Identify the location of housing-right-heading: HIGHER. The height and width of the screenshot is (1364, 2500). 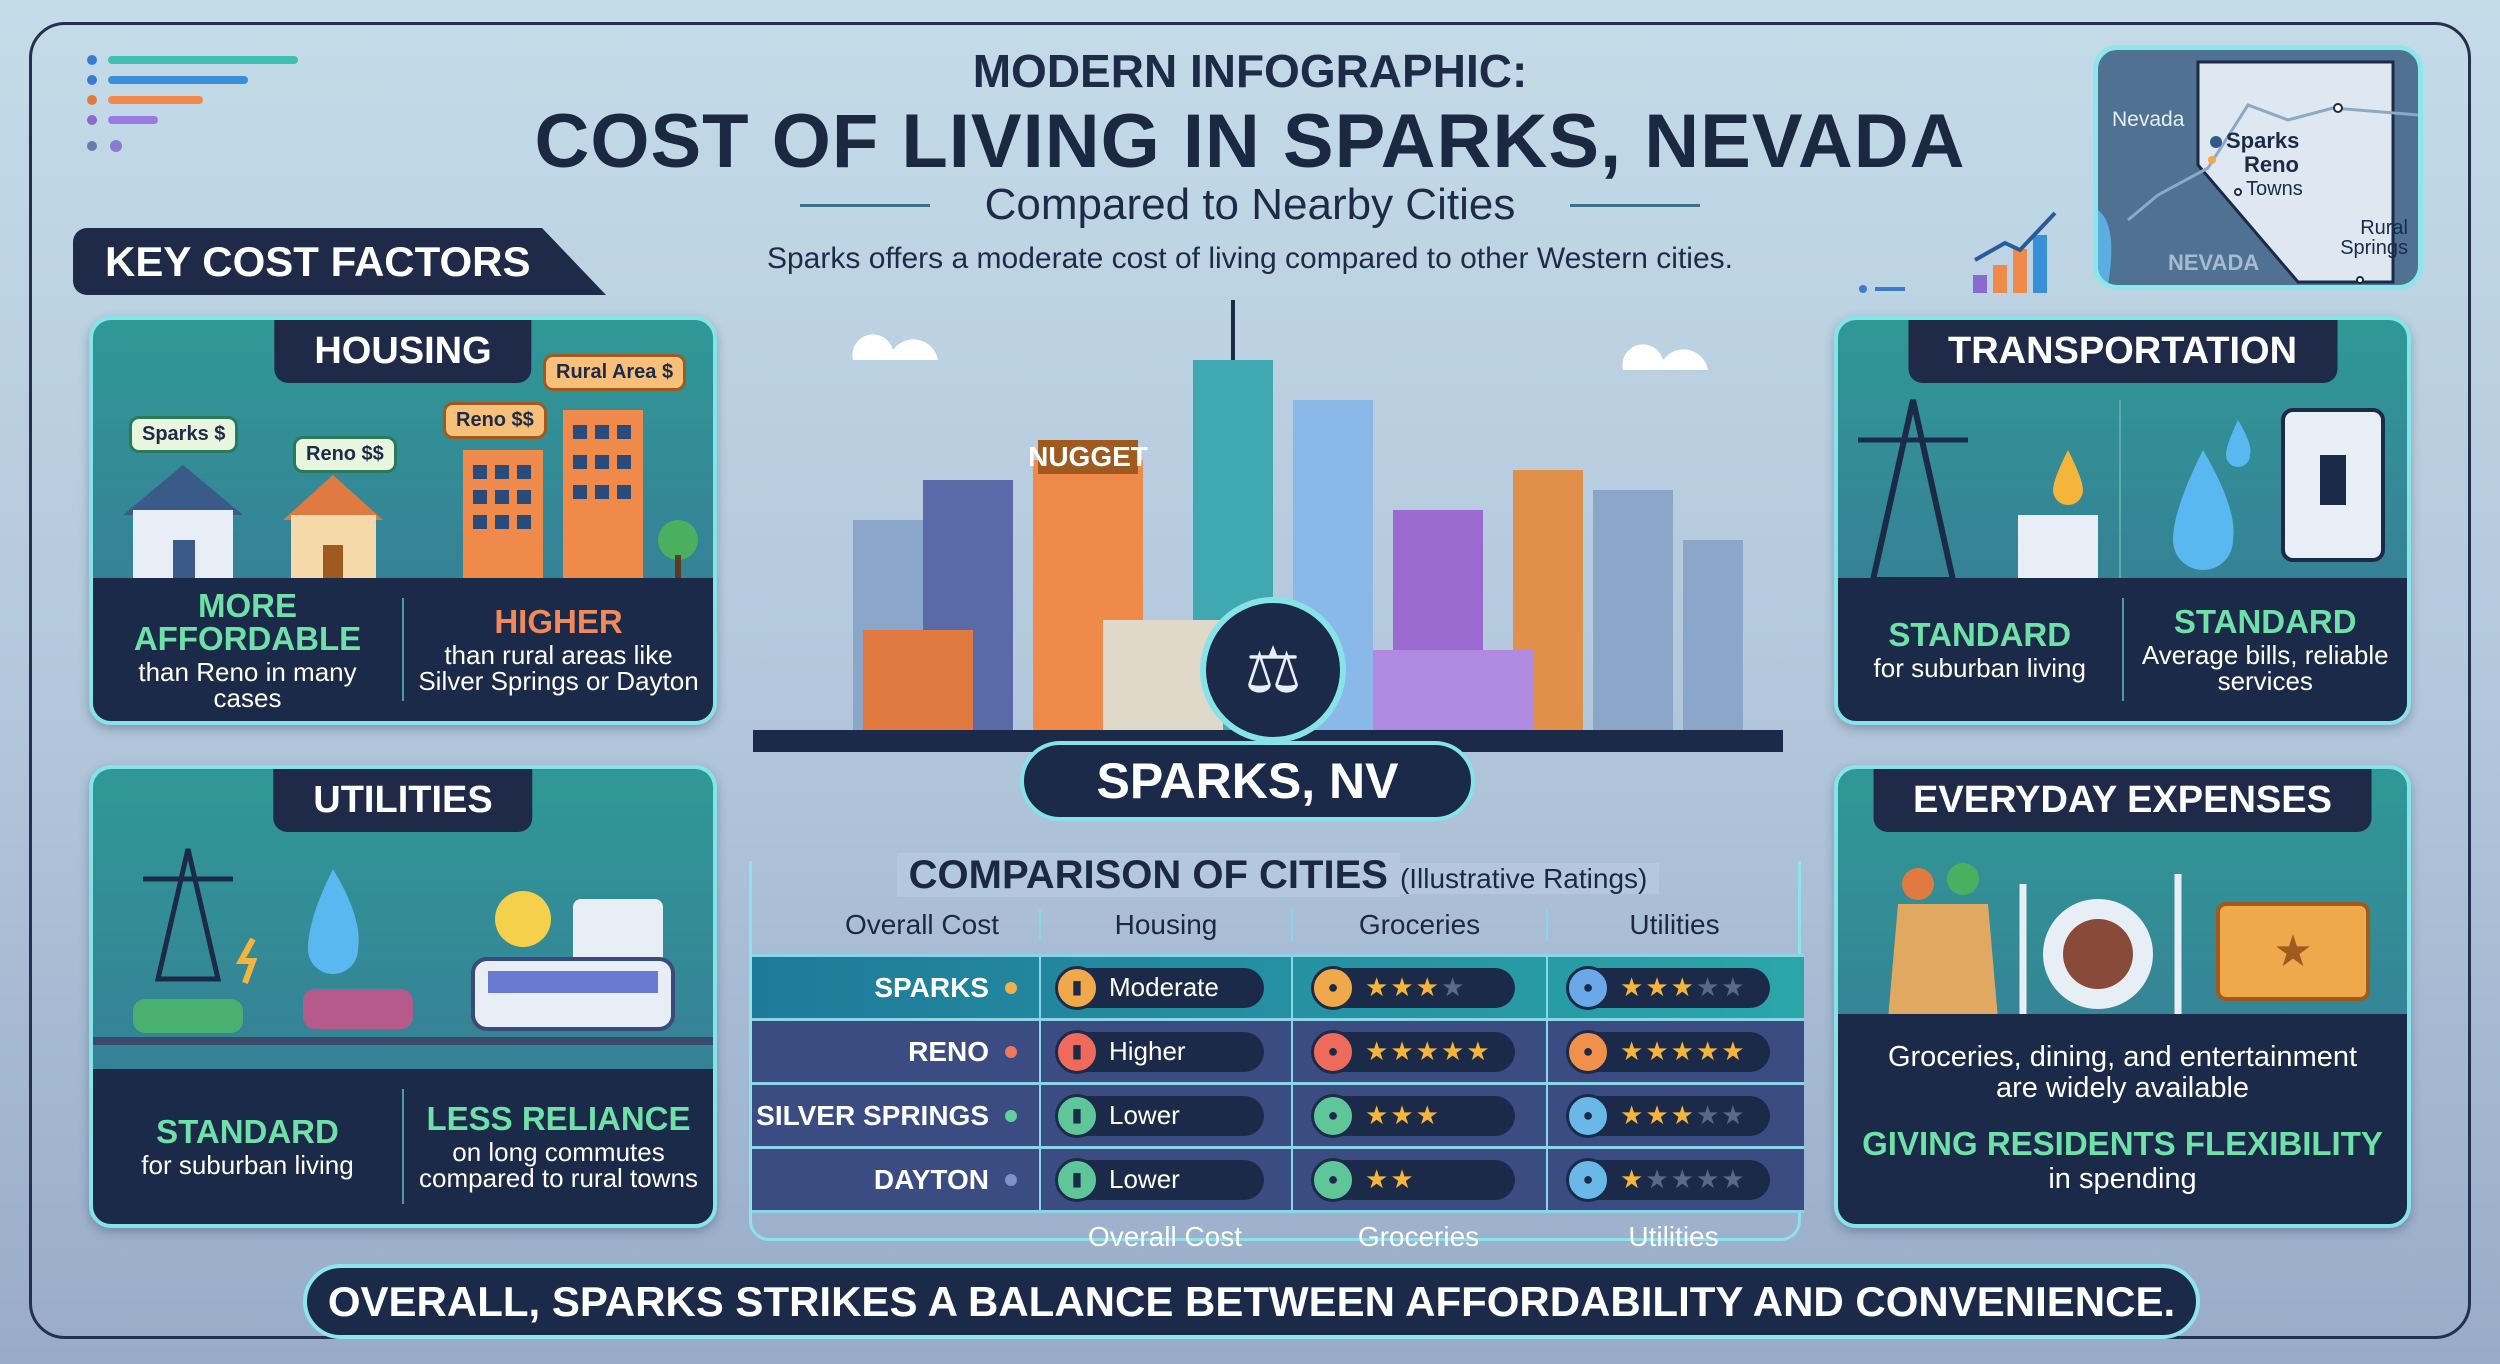
(558, 621).